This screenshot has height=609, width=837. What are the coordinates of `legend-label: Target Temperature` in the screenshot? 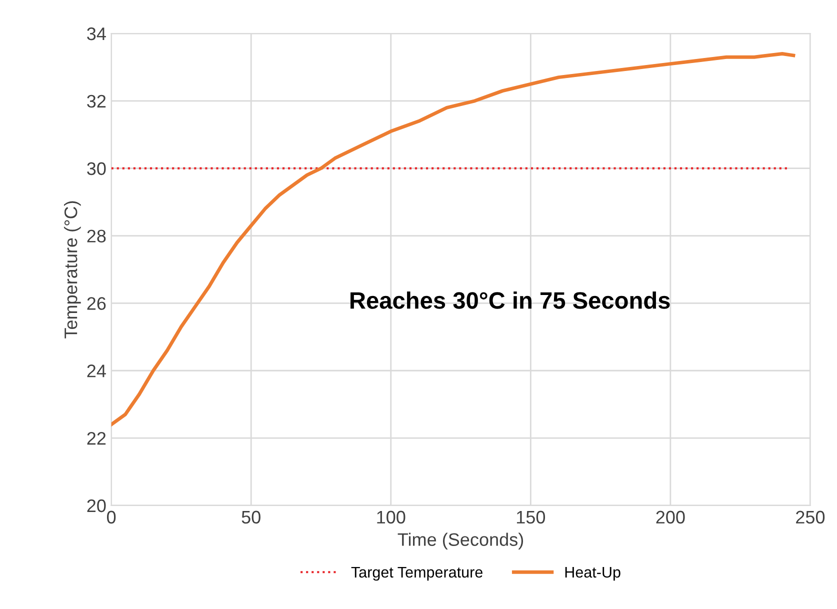 It's located at (416, 573).